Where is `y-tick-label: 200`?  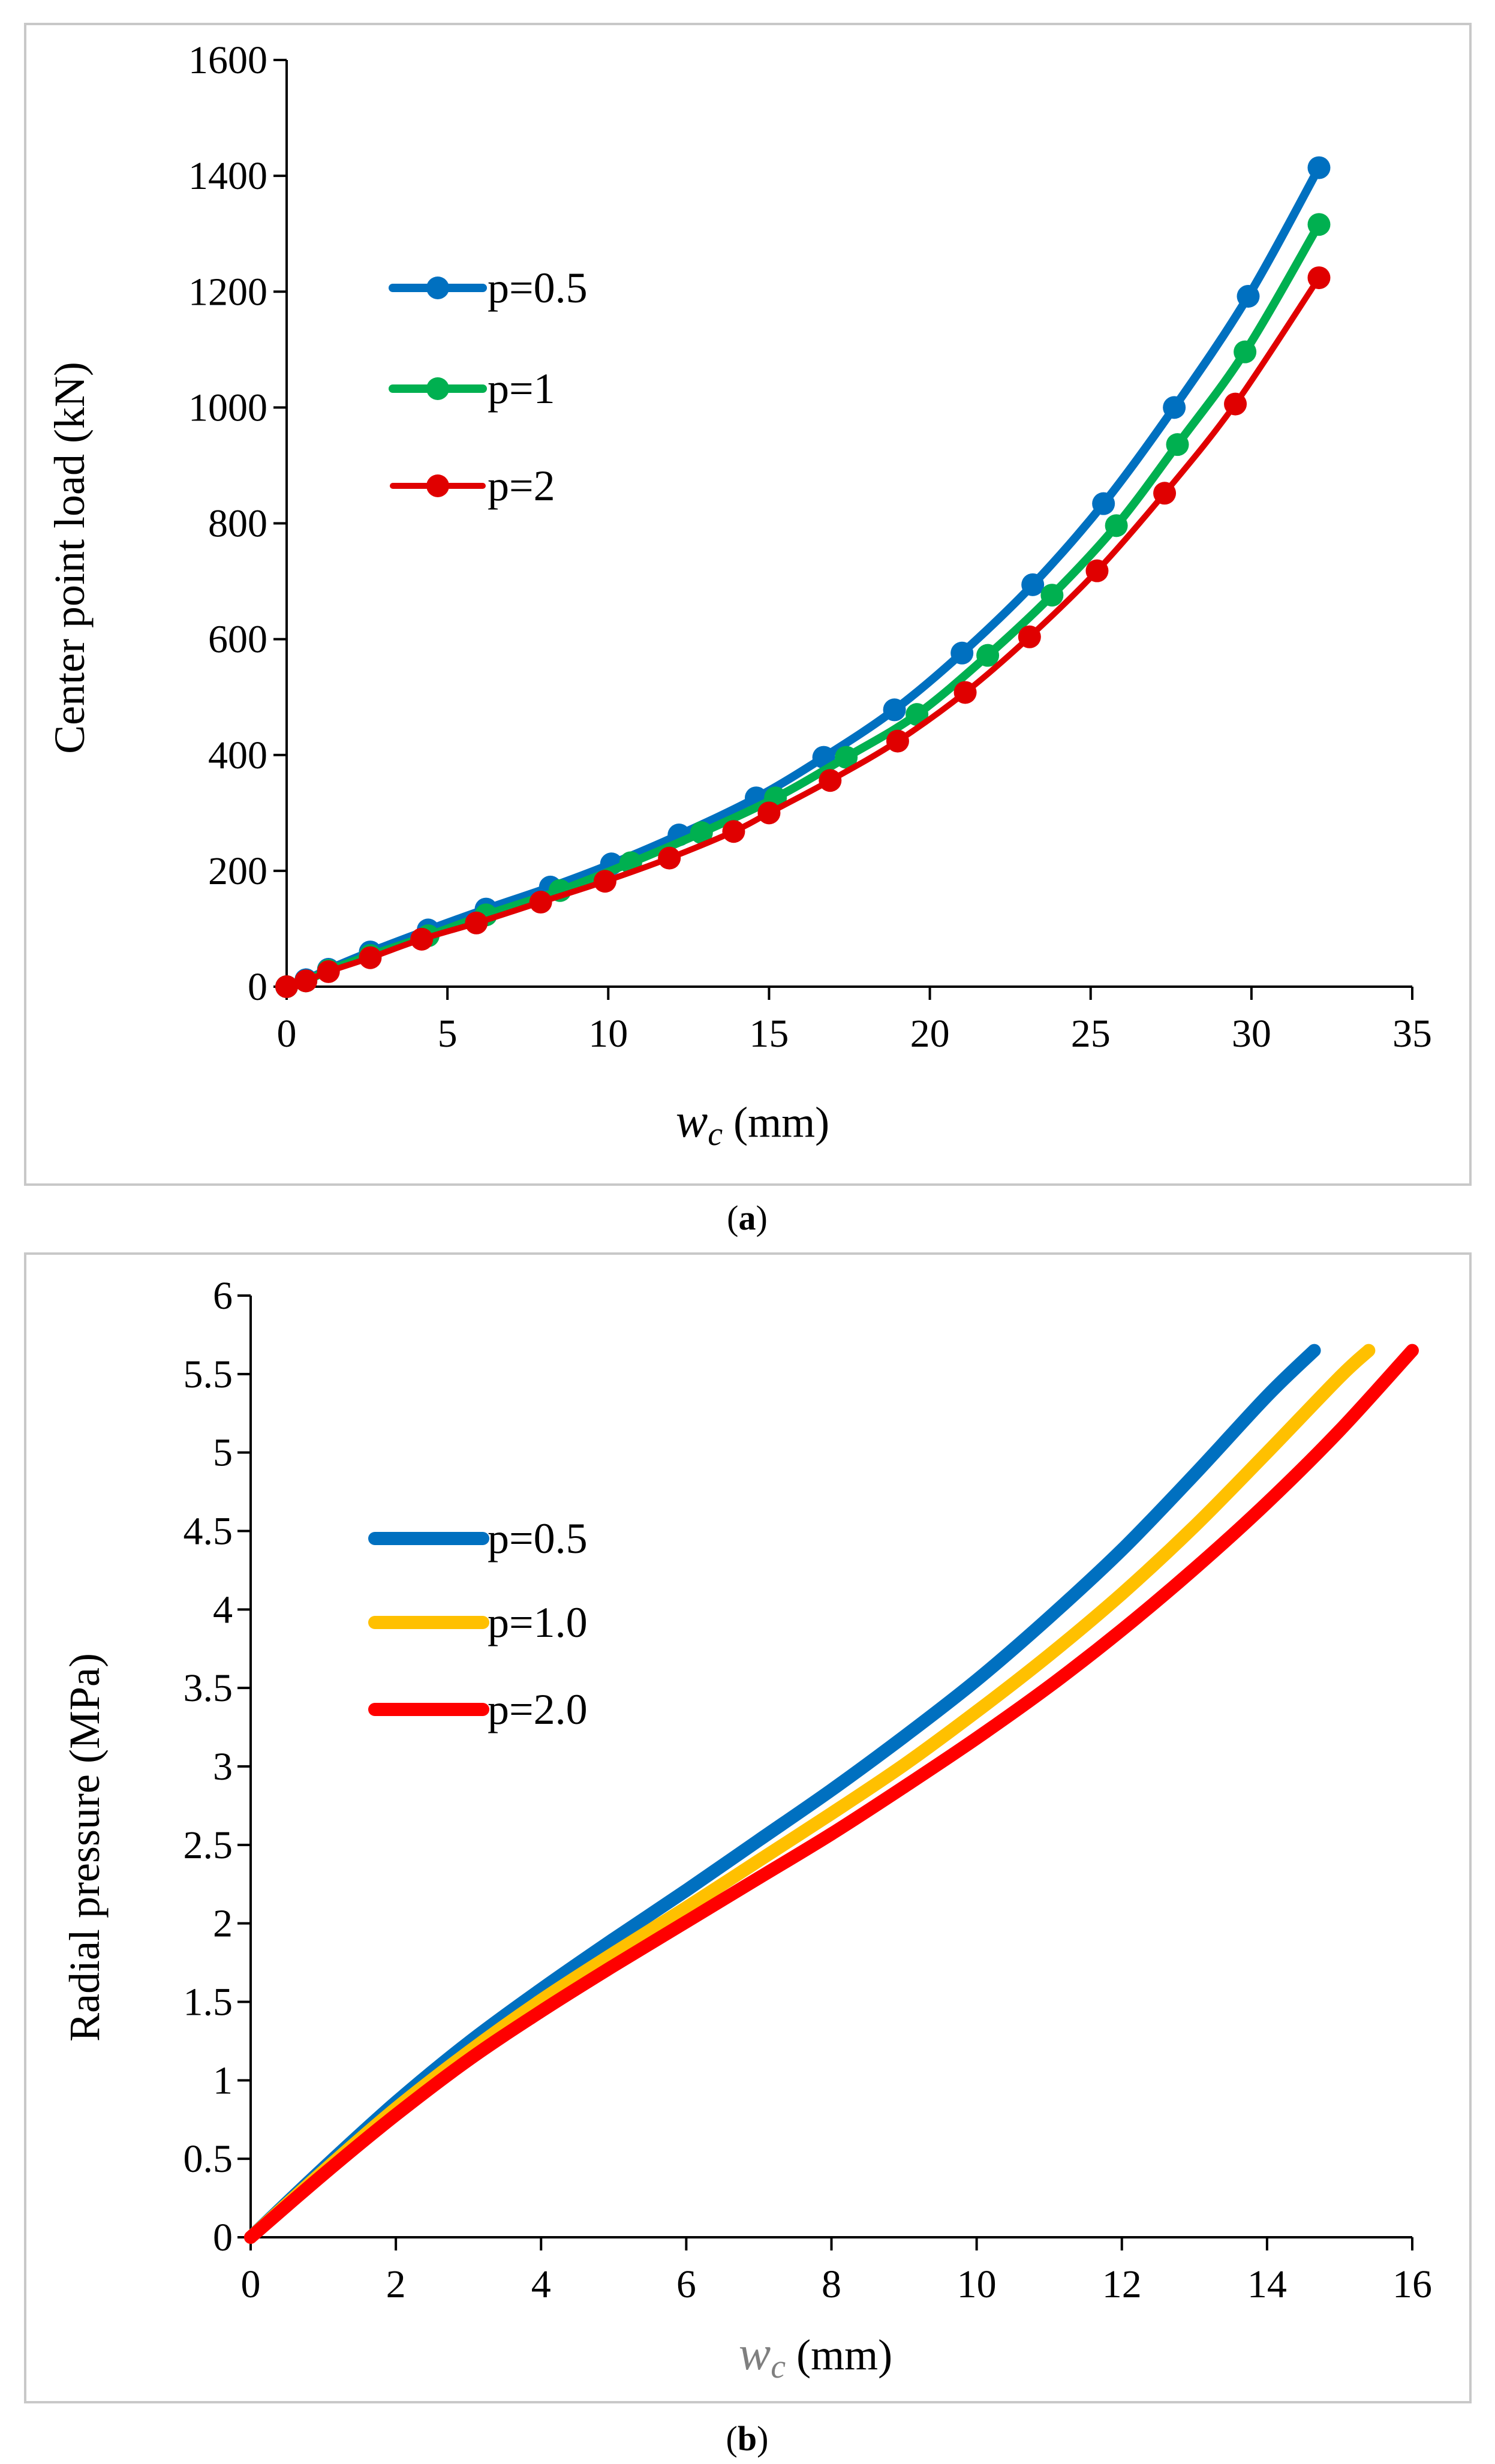 y-tick-label: 200 is located at coordinates (237, 871).